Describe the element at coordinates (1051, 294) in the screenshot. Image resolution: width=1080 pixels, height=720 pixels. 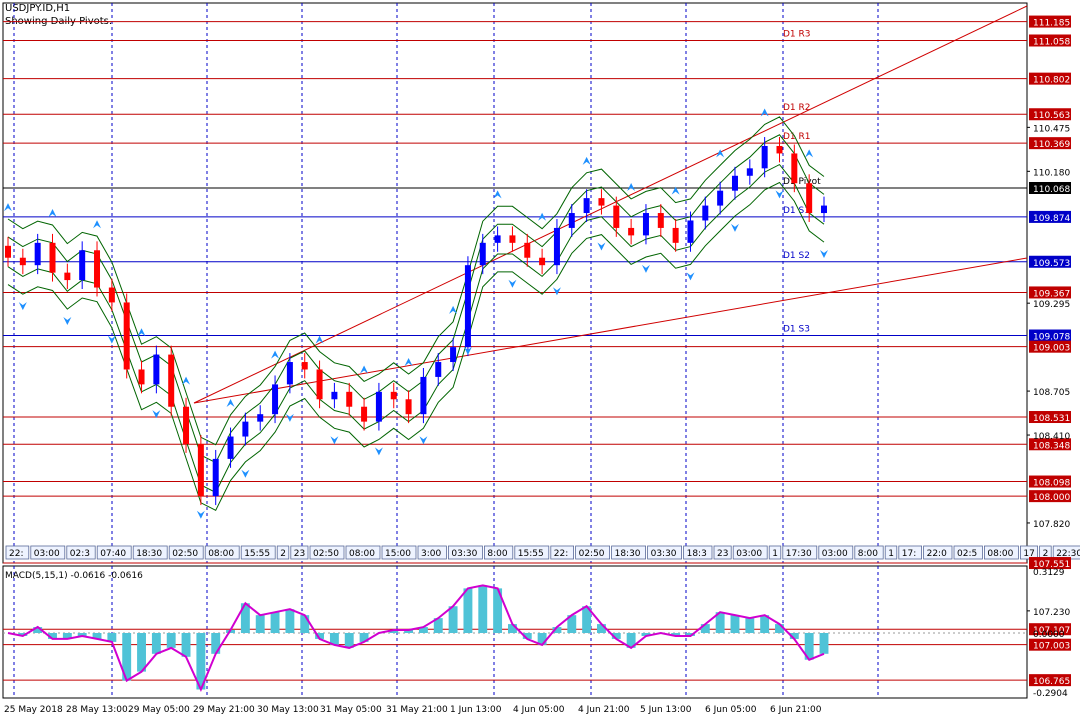
I see `price-tag-label: 109.367` at that location.